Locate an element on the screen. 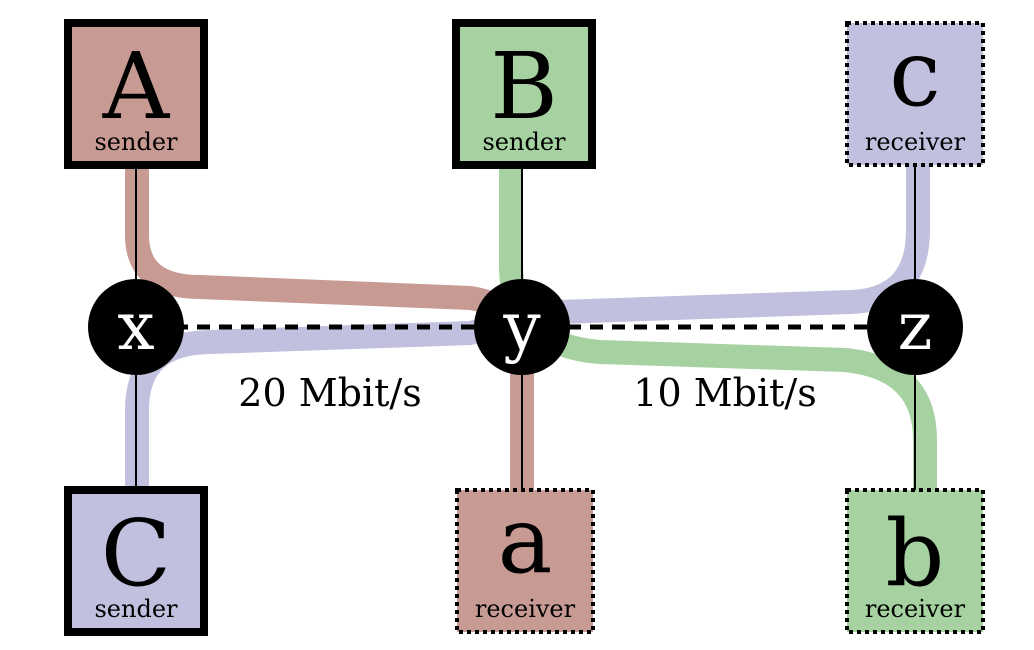 This screenshot has width=1034, height=650. host-A-box is located at coordinates (136, 94).